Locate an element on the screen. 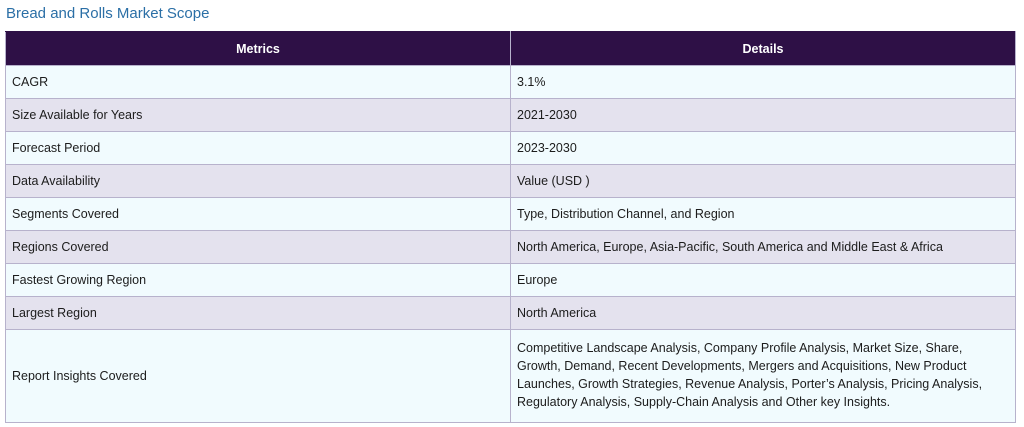 This screenshot has width=1024, height=427. details-cell: 3.1% is located at coordinates (763, 82).